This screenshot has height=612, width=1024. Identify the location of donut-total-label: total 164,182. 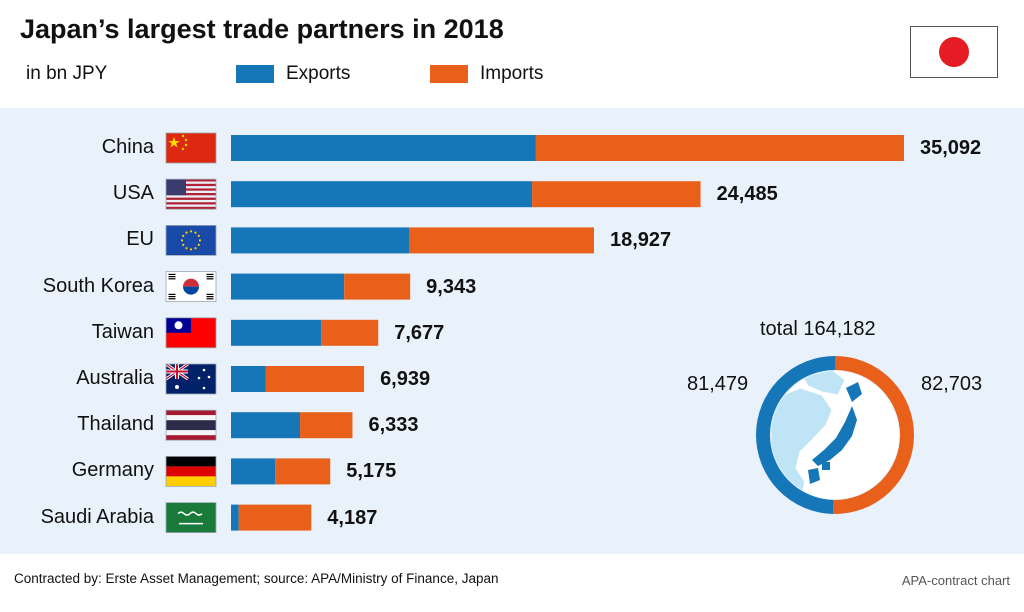
(818, 329).